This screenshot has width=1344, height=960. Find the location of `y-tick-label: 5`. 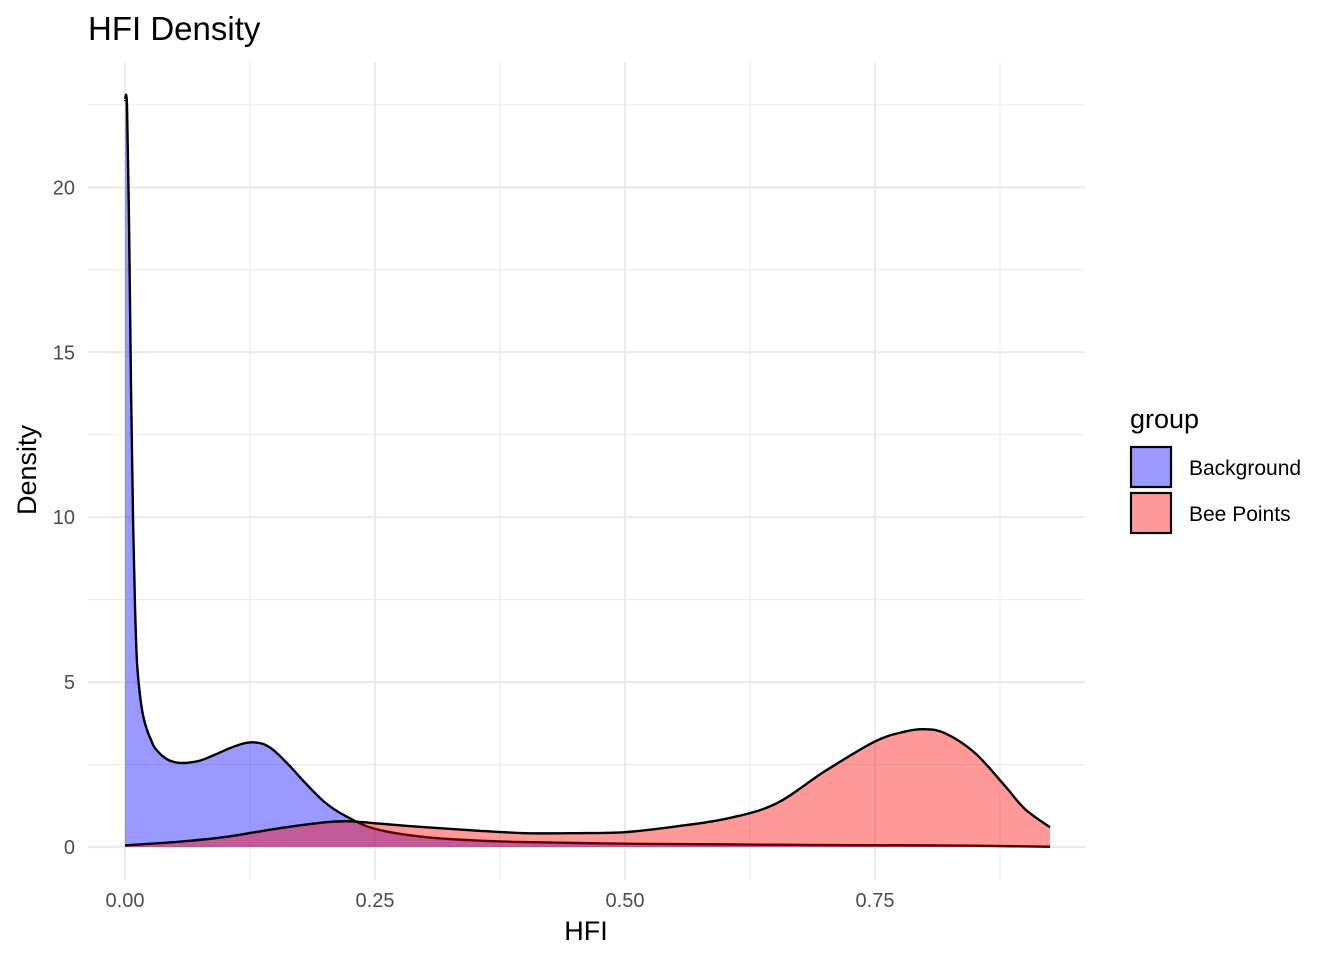

y-tick-label: 5 is located at coordinates (69, 683).